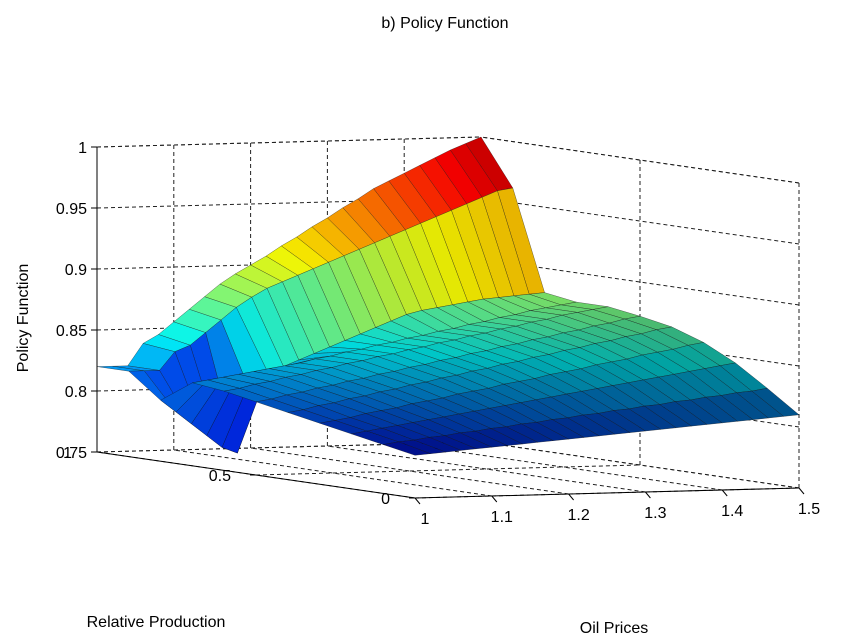 This screenshot has height=644, width=844. What do you see at coordinates (444, 23) in the screenshot?
I see `chart-title: b) Policy Function` at bounding box center [444, 23].